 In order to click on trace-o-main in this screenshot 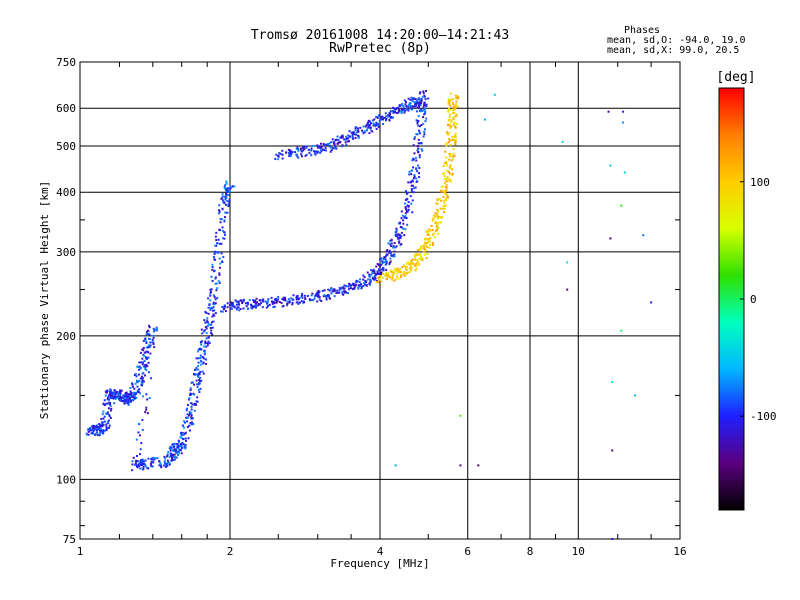, I will do `click(325, 201)`.